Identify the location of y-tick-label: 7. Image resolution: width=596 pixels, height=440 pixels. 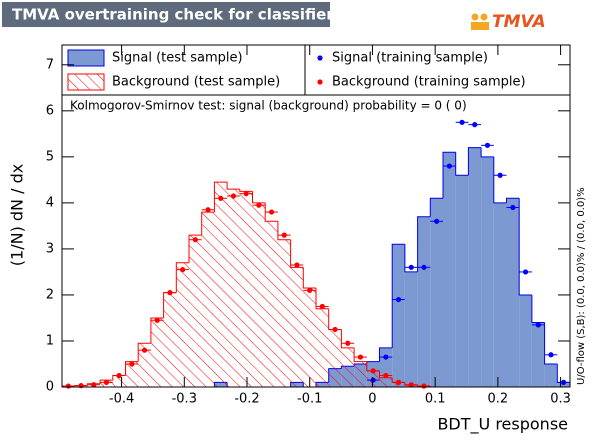
(50, 64).